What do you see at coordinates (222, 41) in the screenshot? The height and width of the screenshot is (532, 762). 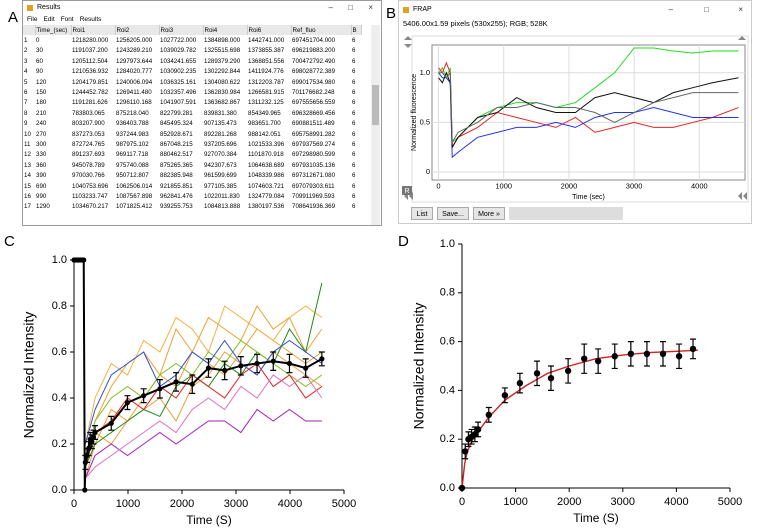 I see `table-cell: 1384898.000` at bounding box center [222, 41].